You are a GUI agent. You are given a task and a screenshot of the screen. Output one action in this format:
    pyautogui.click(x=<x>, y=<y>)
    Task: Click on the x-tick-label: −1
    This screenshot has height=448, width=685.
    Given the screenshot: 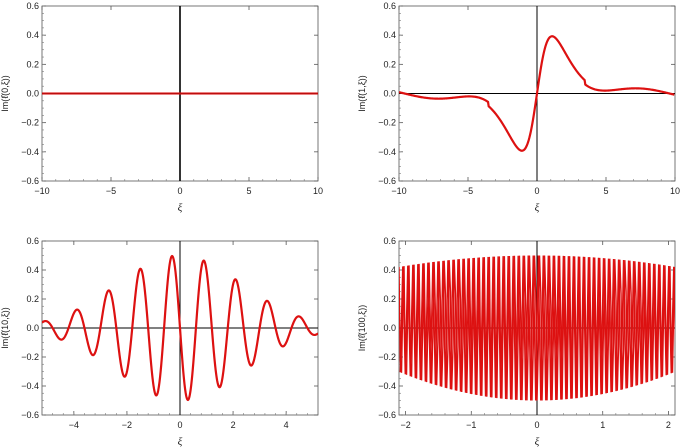 What is the action you would take?
    pyautogui.click(x=471, y=425)
    